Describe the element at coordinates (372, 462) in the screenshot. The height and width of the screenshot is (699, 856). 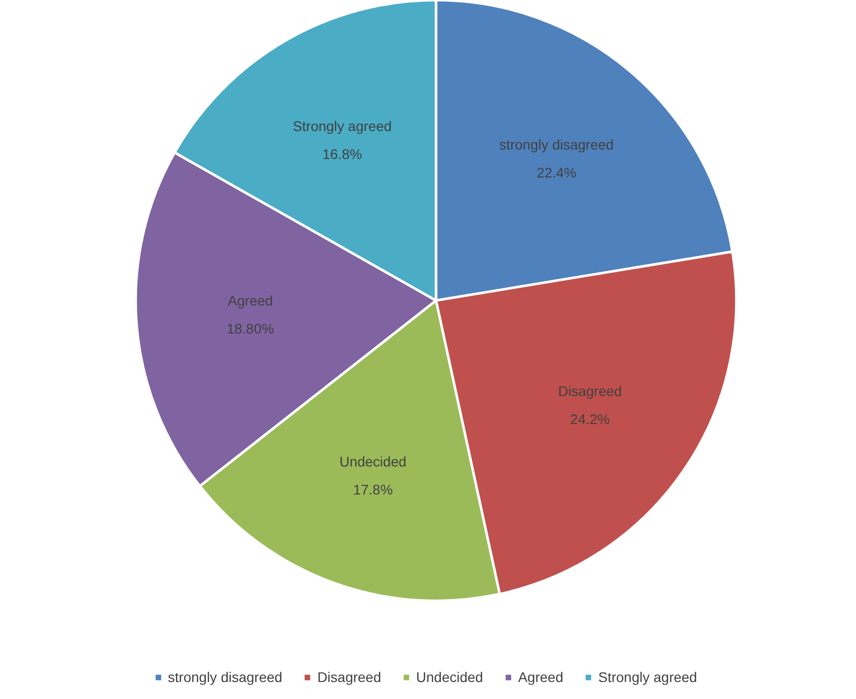
I see `slice-label: Undecided` at that location.